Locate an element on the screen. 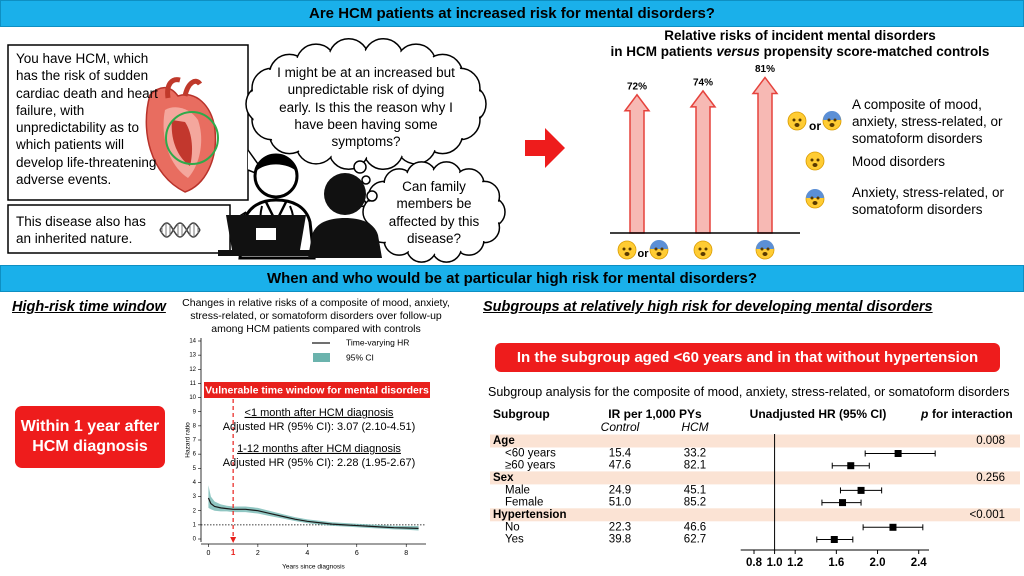 The height and width of the screenshot is (576, 1024). ir-hcm: 33.2 is located at coordinates (695, 454).